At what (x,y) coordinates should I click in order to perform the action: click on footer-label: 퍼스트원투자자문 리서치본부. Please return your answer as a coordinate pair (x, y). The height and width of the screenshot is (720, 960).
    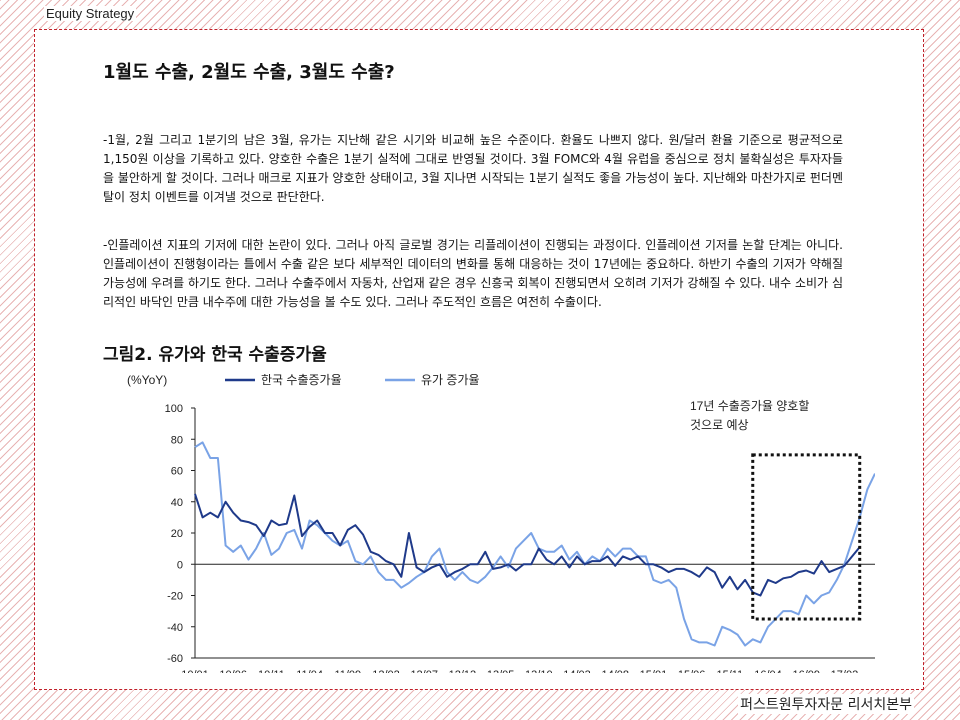
    Looking at the image, I should click on (826, 704).